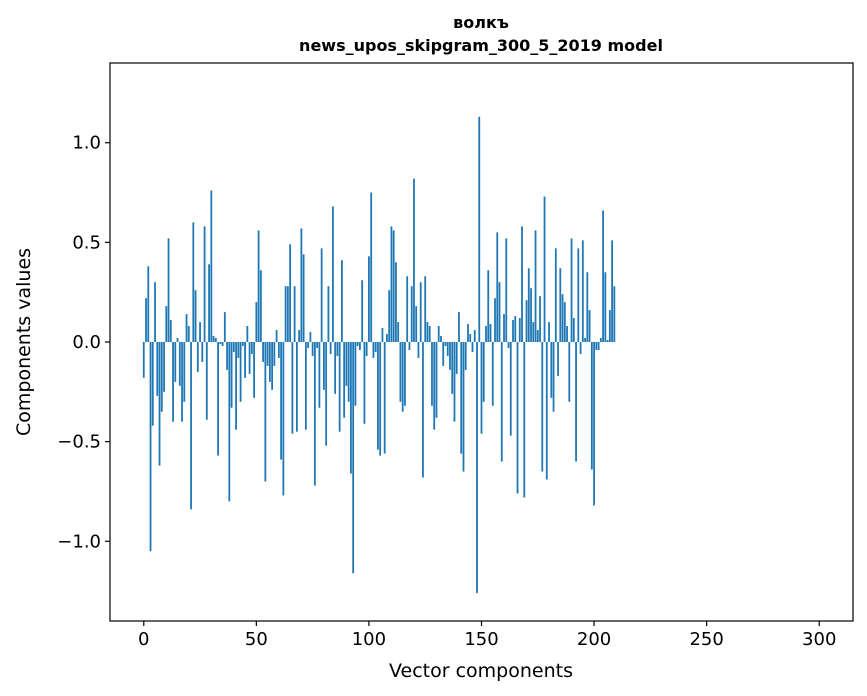  What do you see at coordinates (79, 442) in the screenshot?
I see `y-tick-label: −0.5` at bounding box center [79, 442].